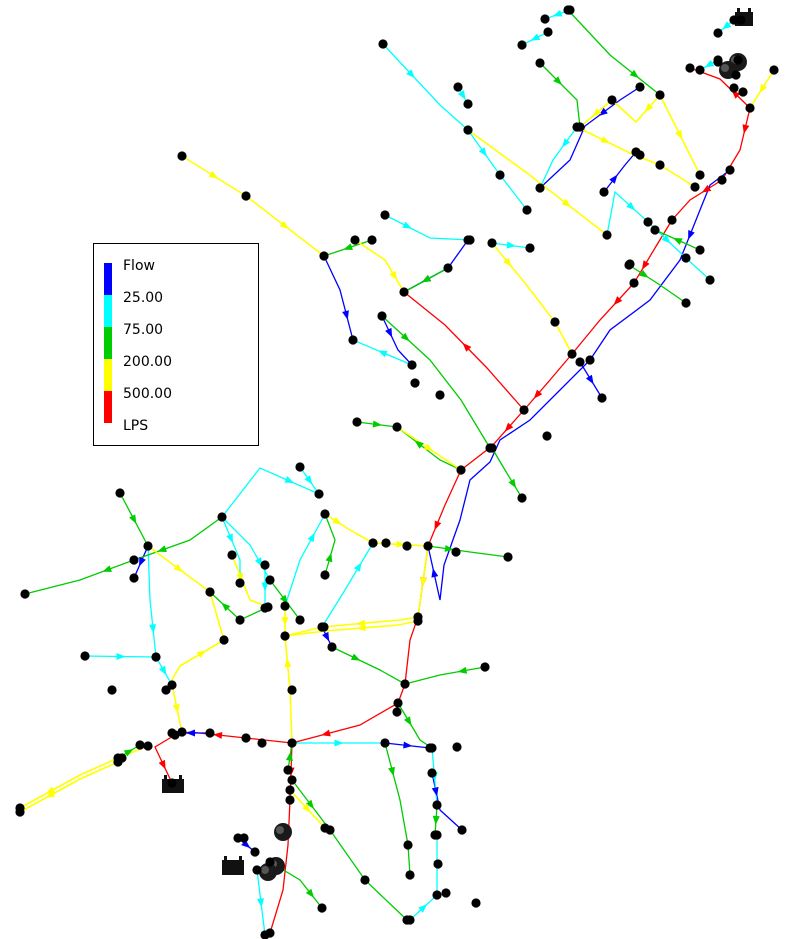 This screenshot has height=939, width=793. I want to click on tank-icon, so click(233, 865).